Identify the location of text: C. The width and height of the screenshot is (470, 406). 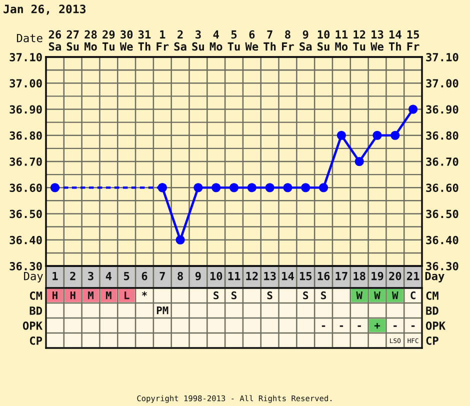
(413, 295).